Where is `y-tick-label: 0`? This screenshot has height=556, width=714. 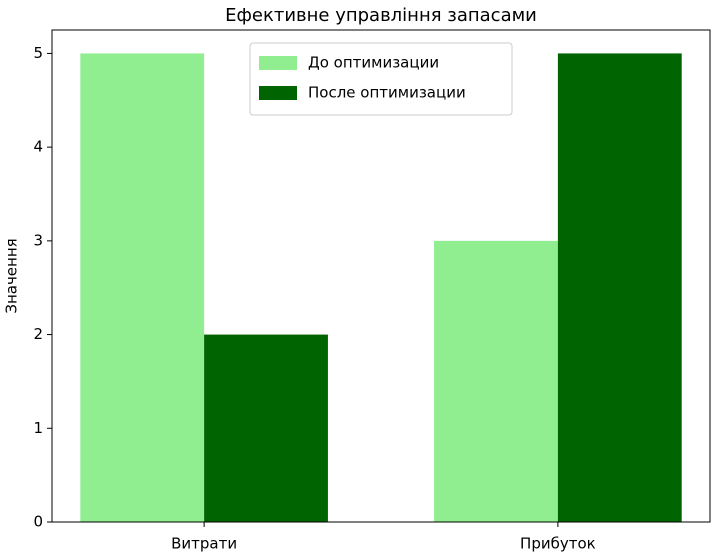
y-tick-label: 0 is located at coordinates (38, 522).